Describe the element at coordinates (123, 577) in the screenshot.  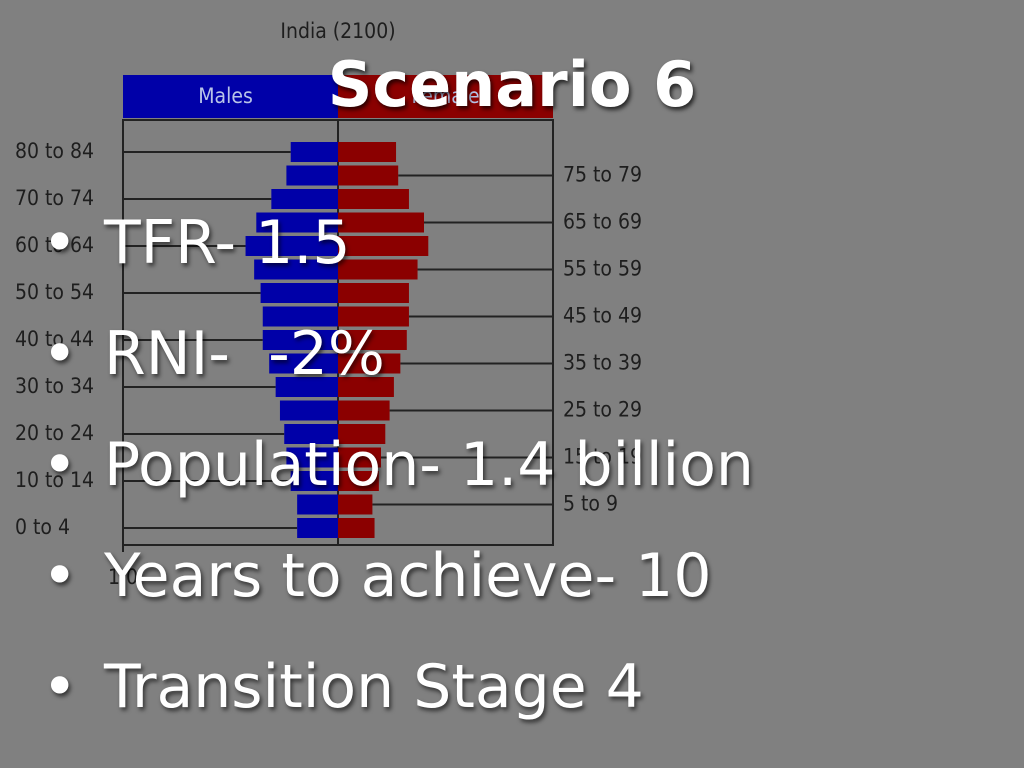
I see `x-tick-label: 1.0` at that location.